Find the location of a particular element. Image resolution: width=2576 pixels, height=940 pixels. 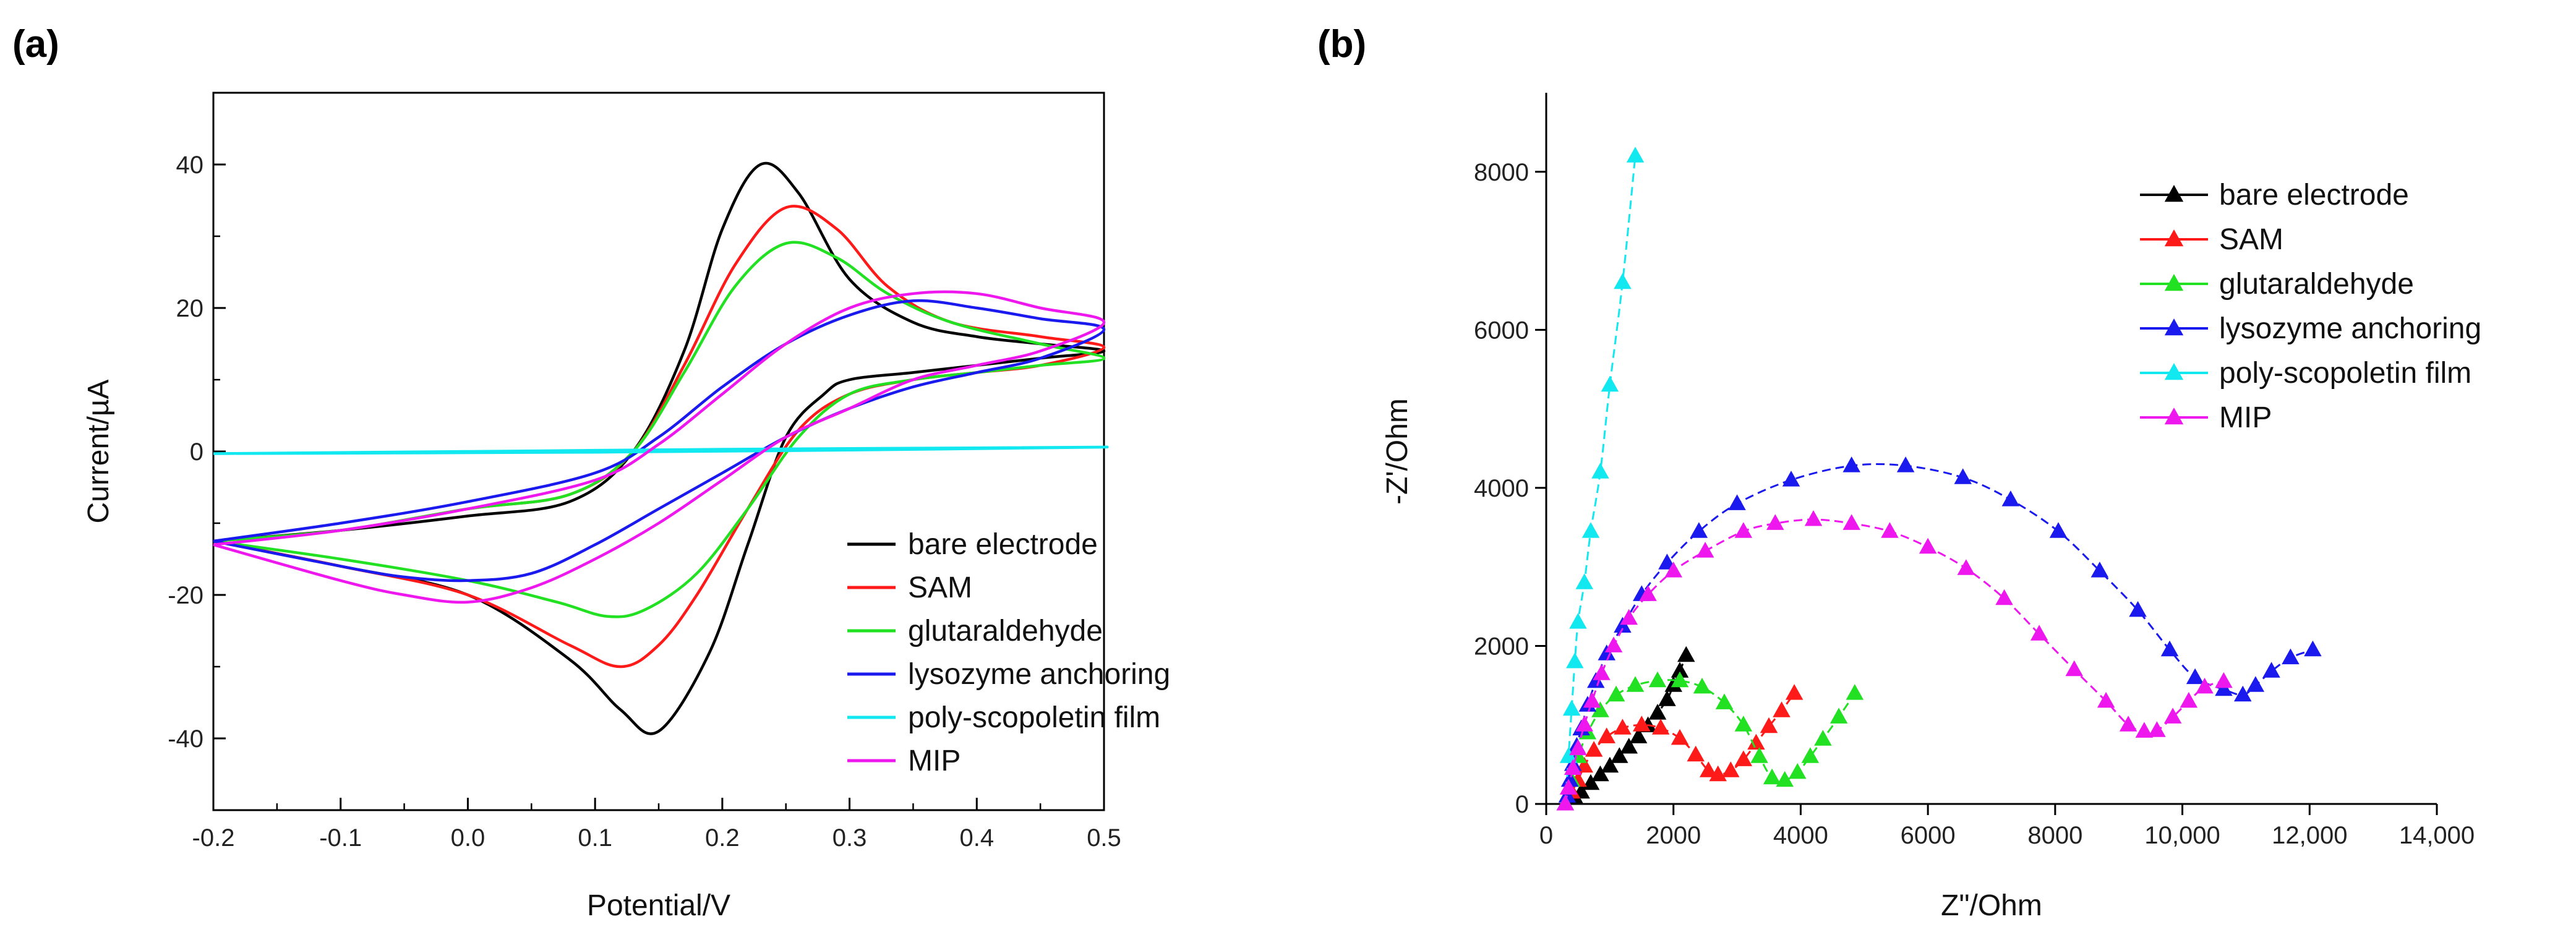

cv-legend-label: SAM is located at coordinates (940, 587).